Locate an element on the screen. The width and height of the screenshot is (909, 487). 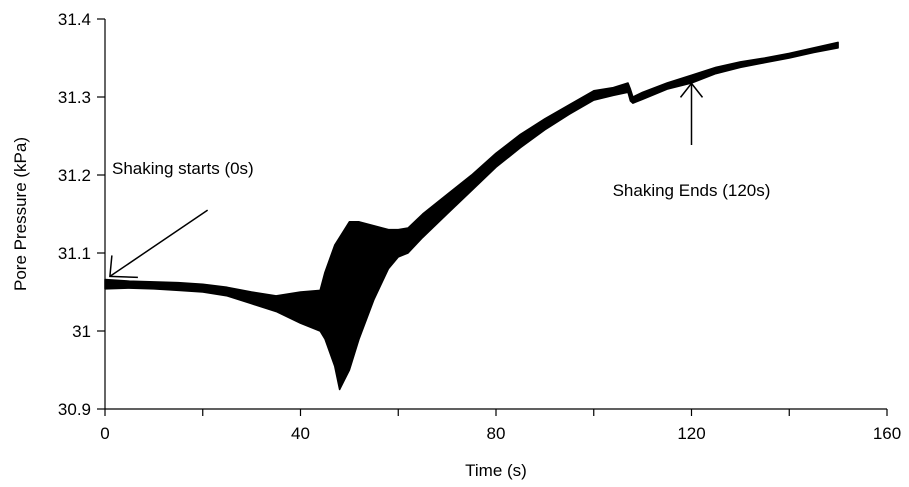
x-tick-label: 80 is located at coordinates (496, 433).